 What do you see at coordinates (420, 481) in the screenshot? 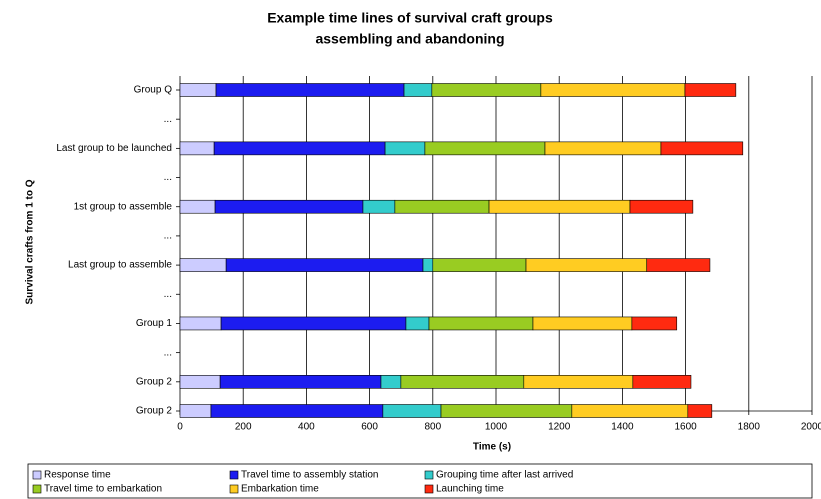
I see `legend-box` at bounding box center [420, 481].